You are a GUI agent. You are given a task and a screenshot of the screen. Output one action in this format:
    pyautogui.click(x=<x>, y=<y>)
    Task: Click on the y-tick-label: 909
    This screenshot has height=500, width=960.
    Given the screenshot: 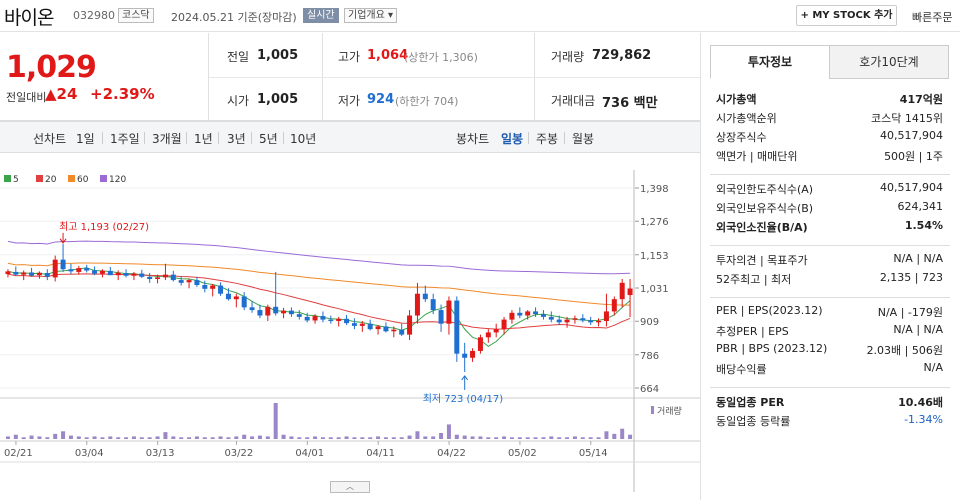 What is the action you would take?
    pyautogui.click(x=649, y=322)
    